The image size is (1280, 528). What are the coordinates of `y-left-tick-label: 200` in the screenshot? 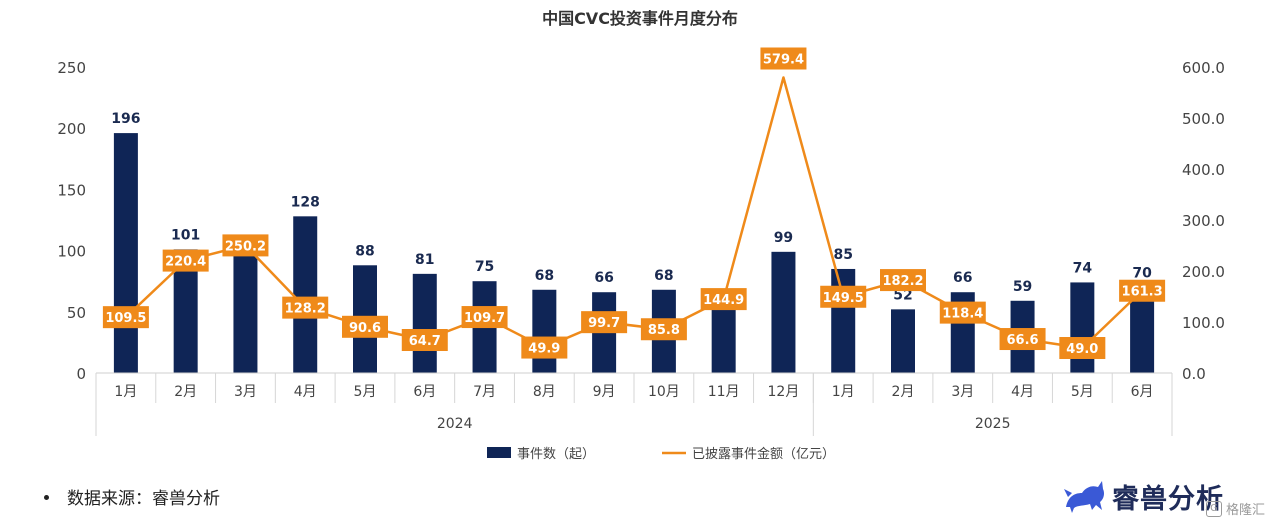 It's located at (71, 129).